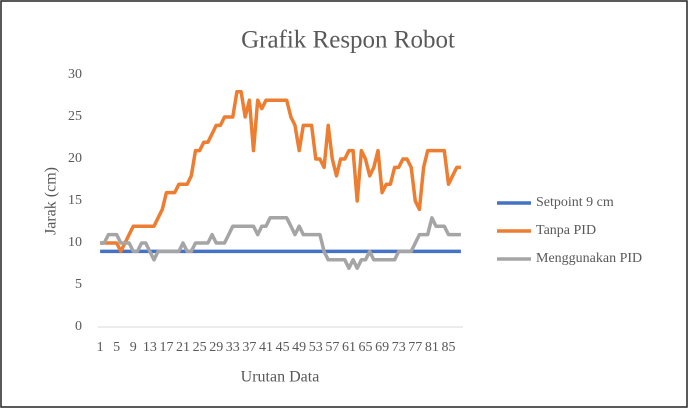 The width and height of the screenshot is (688, 408). I want to click on y-tick-label: 15, so click(75, 200).